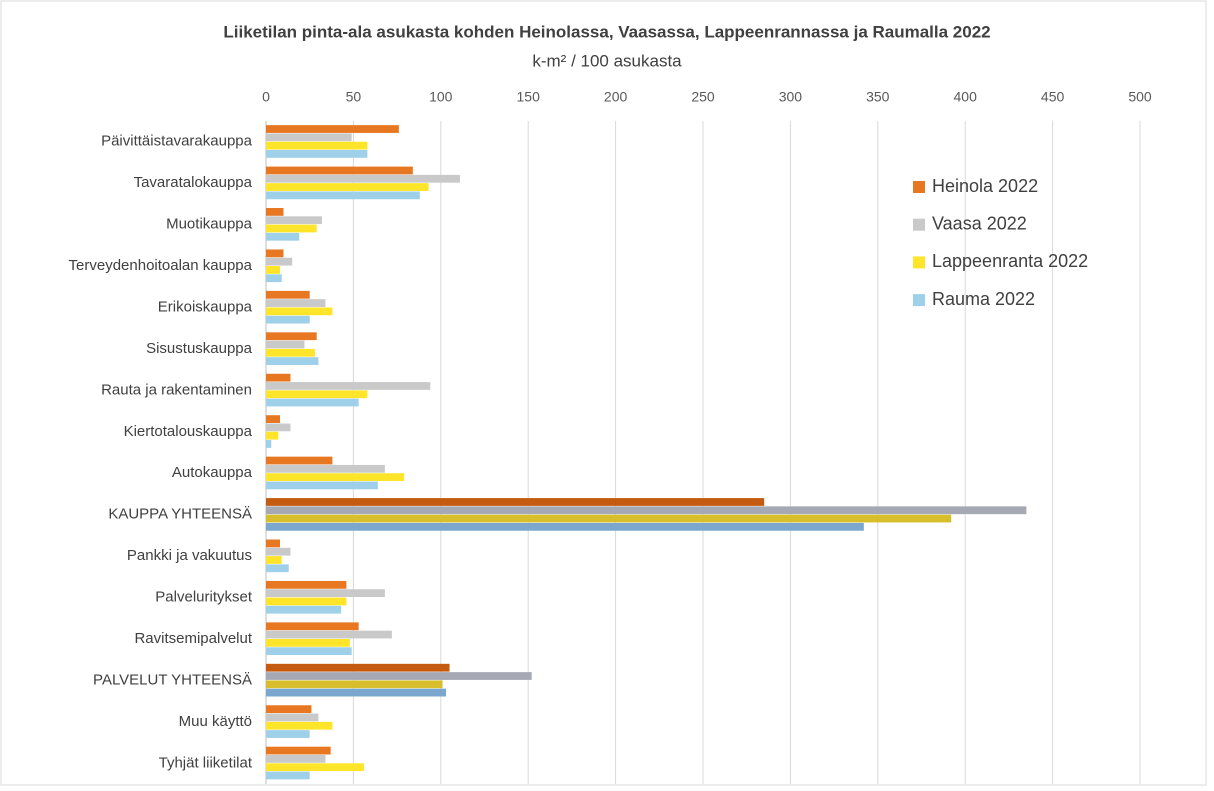  I want to click on y-tick-label: Autokauppa, so click(212, 472).